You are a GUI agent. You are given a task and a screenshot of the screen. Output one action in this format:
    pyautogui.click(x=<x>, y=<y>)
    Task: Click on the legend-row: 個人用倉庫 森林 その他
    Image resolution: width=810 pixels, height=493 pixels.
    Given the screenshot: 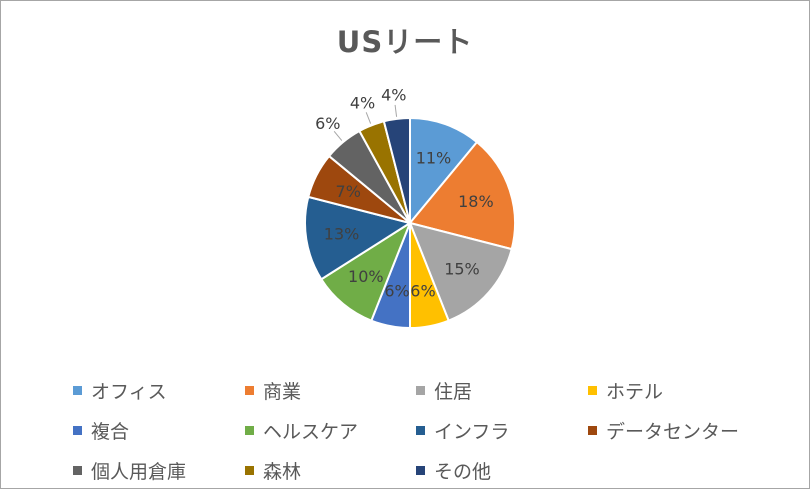 What is the action you would take?
    pyautogui.click(x=423, y=473)
    